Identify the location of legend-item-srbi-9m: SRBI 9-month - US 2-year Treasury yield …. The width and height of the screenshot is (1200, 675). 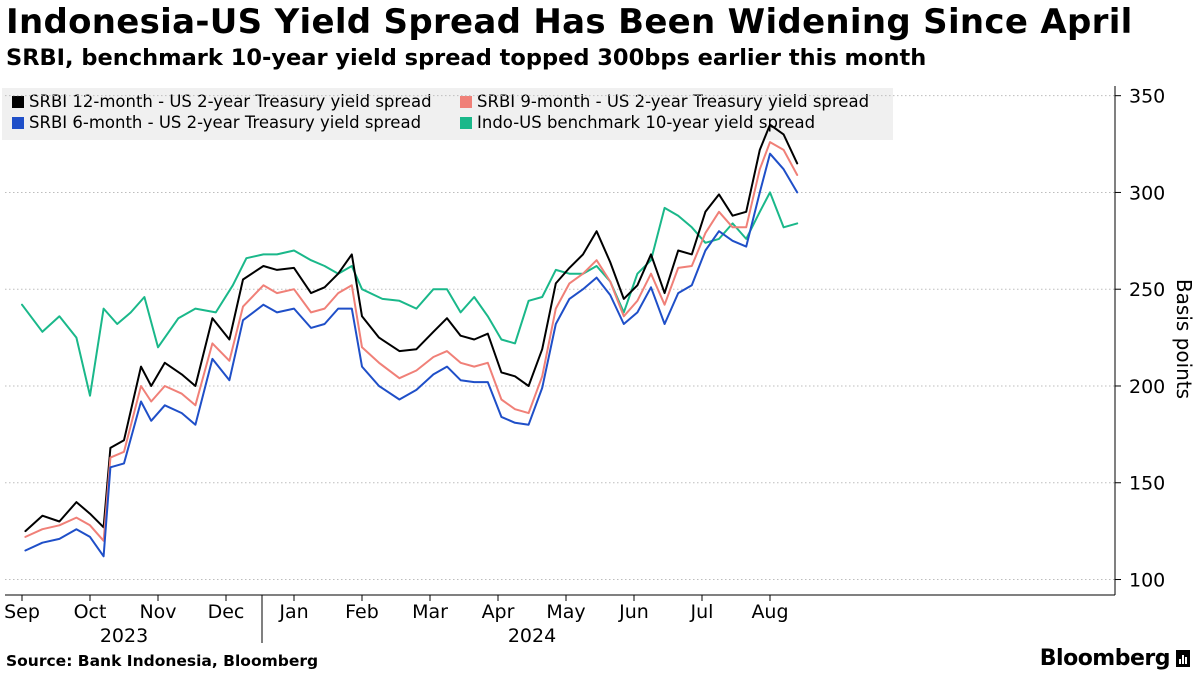
(664, 101).